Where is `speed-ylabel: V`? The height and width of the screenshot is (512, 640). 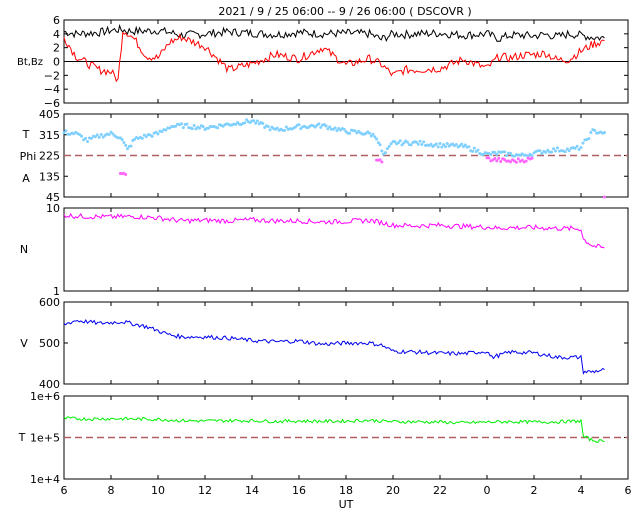
speed-ylabel: V is located at coordinates (24, 343).